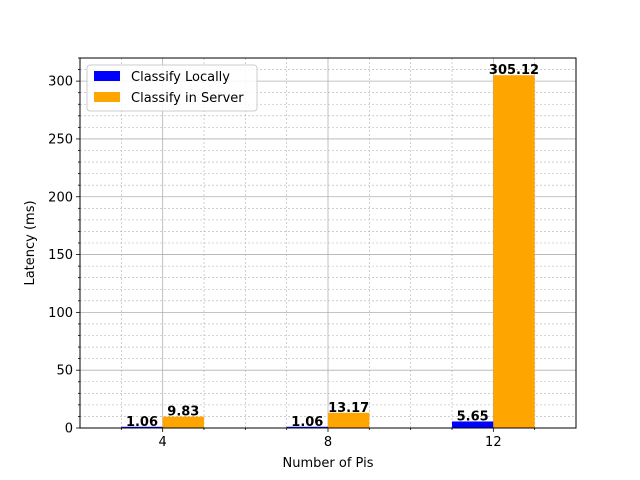 The image size is (640, 480). I want to click on y-tick-label: 200, so click(60, 197).